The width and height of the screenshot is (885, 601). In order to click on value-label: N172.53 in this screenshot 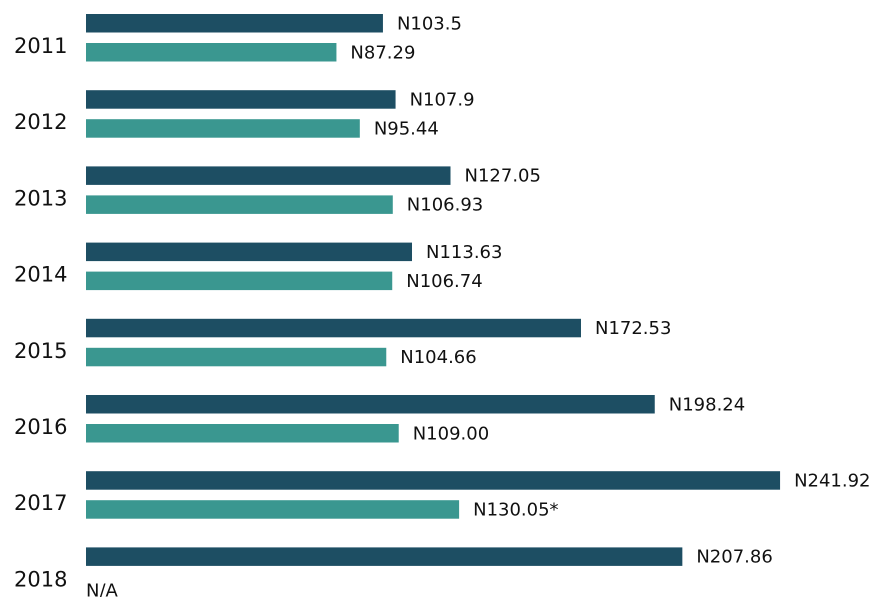, I will do `click(633, 328)`.